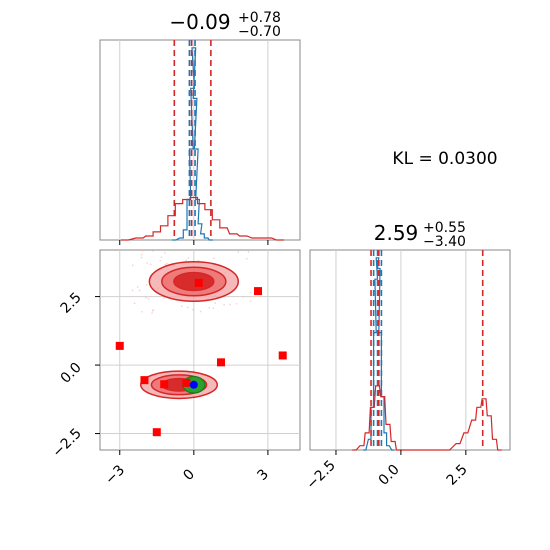 The width and height of the screenshot is (550, 550). Describe the element at coordinates (194, 242) in the screenshot. I see `marginal-panel-1-ticks` at that location.